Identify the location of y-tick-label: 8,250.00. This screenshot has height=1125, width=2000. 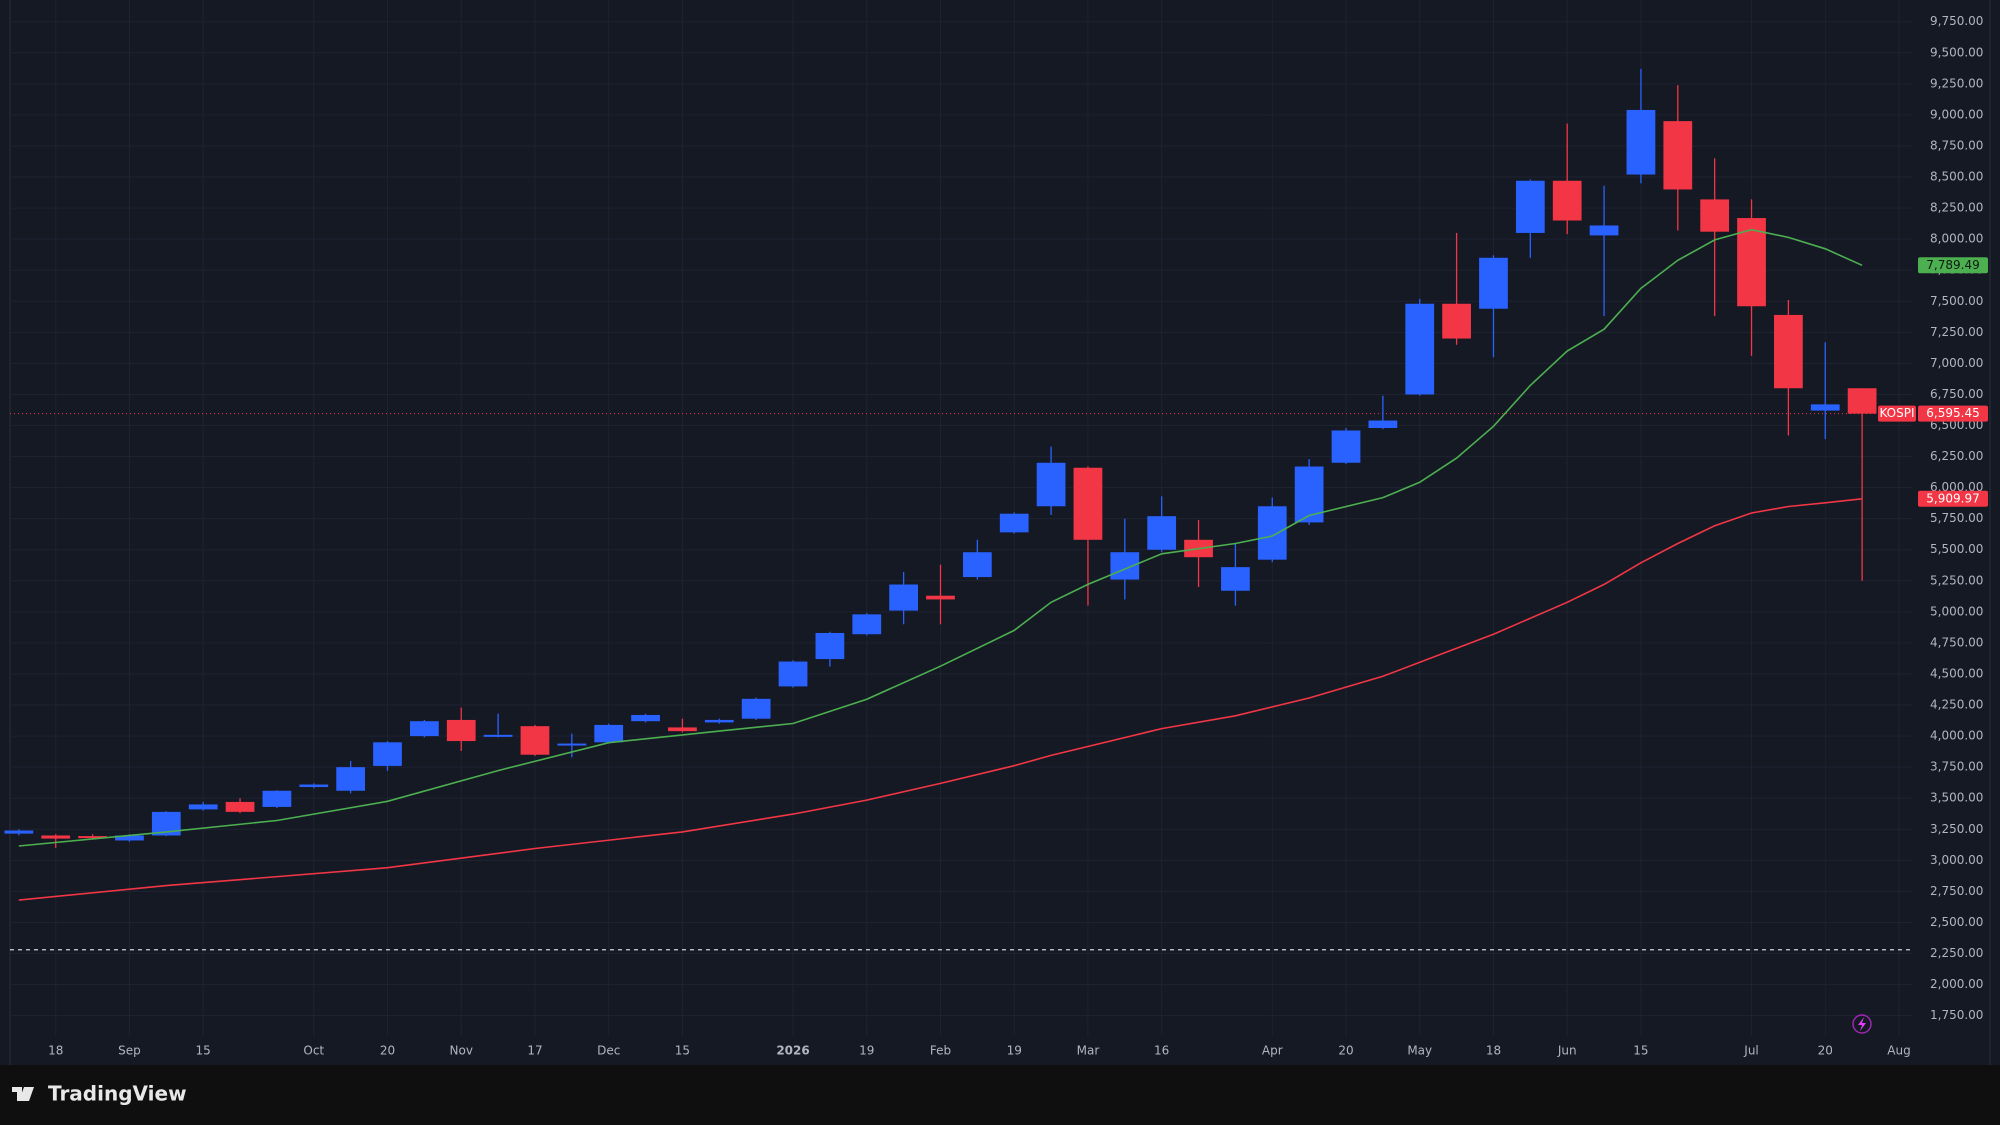
(1956, 208).